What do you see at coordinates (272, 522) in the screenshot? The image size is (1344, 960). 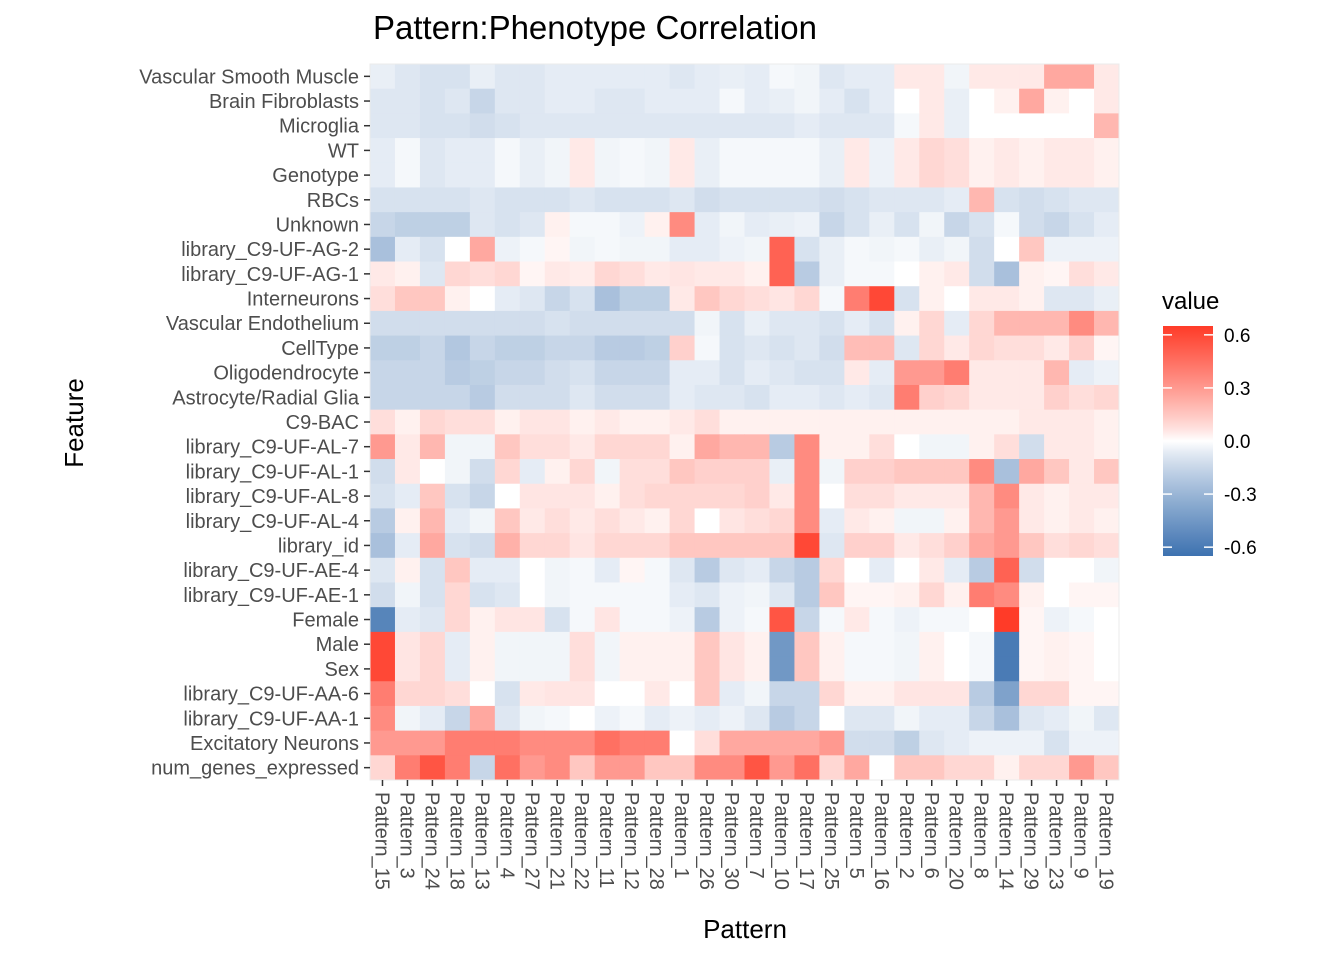 I see `y-tick-label: library_C9-UF-AL-4` at bounding box center [272, 522].